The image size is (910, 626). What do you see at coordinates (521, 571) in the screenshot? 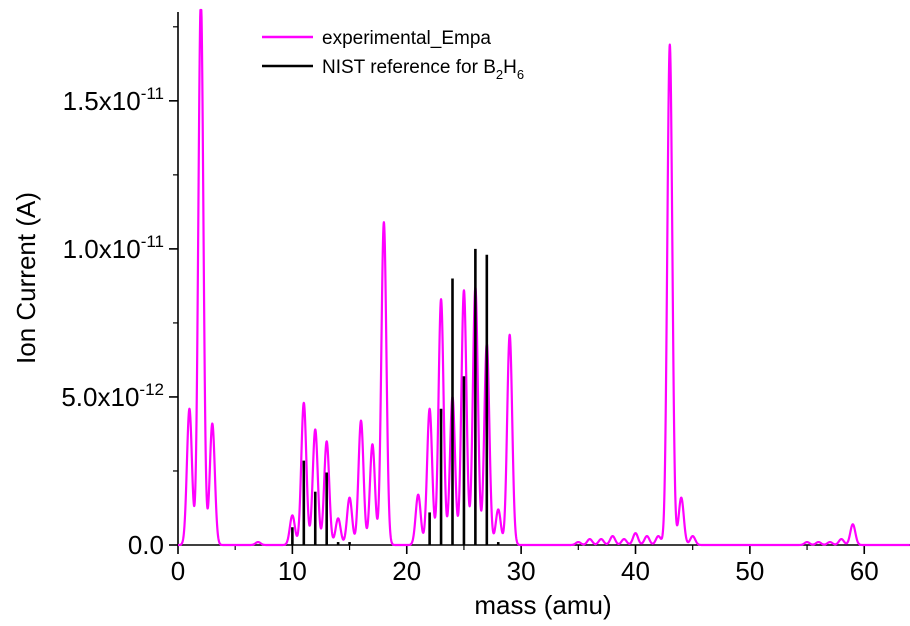
I see `x-tick-label: 30` at bounding box center [521, 571].